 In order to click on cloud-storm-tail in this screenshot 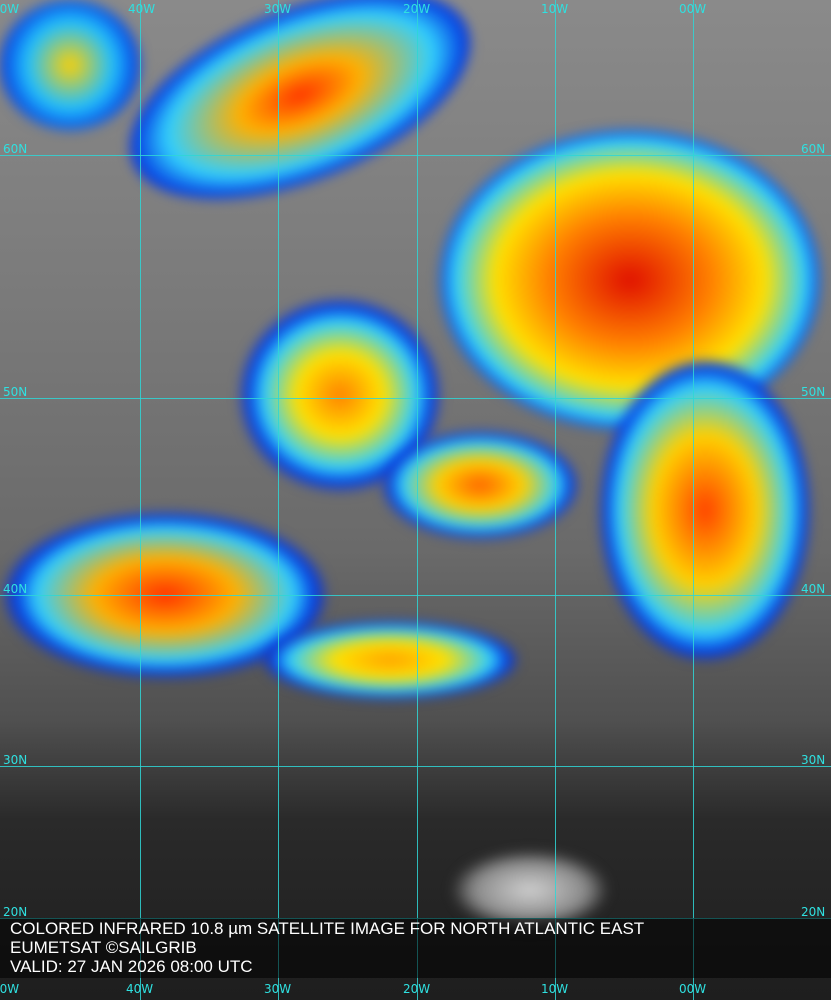, I will do `click(705, 510)`.